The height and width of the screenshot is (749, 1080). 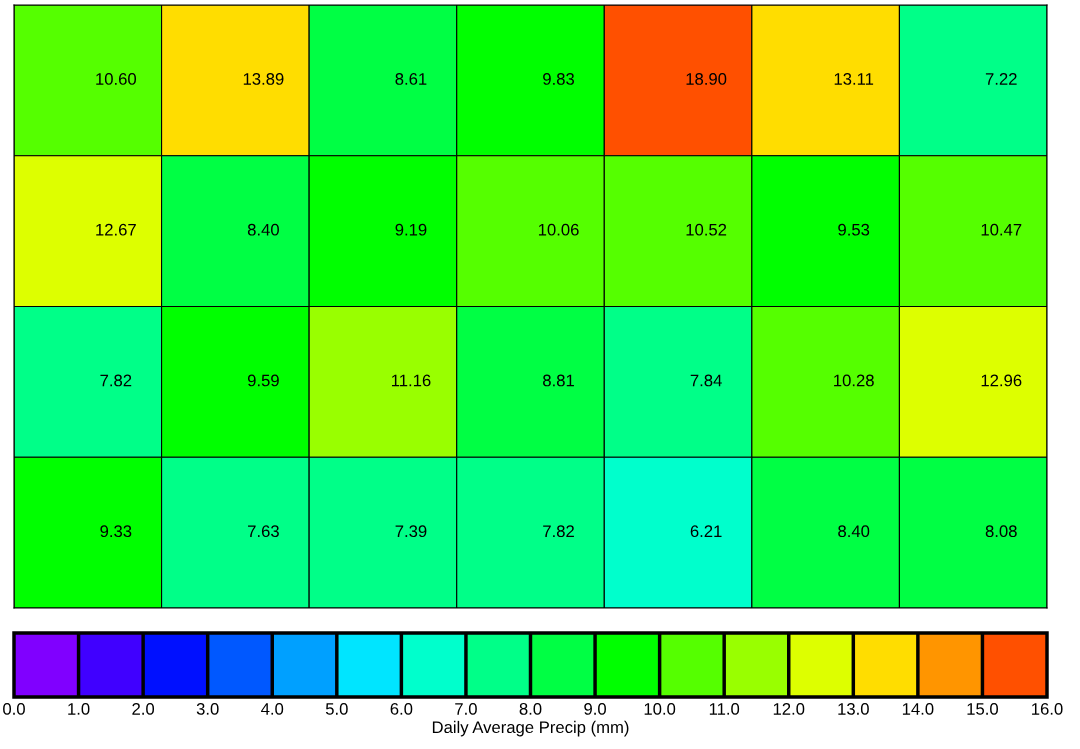 What do you see at coordinates (854, 229) in the screenshot?
I see `data-label: 9.53` at bounding box center [854, 229].